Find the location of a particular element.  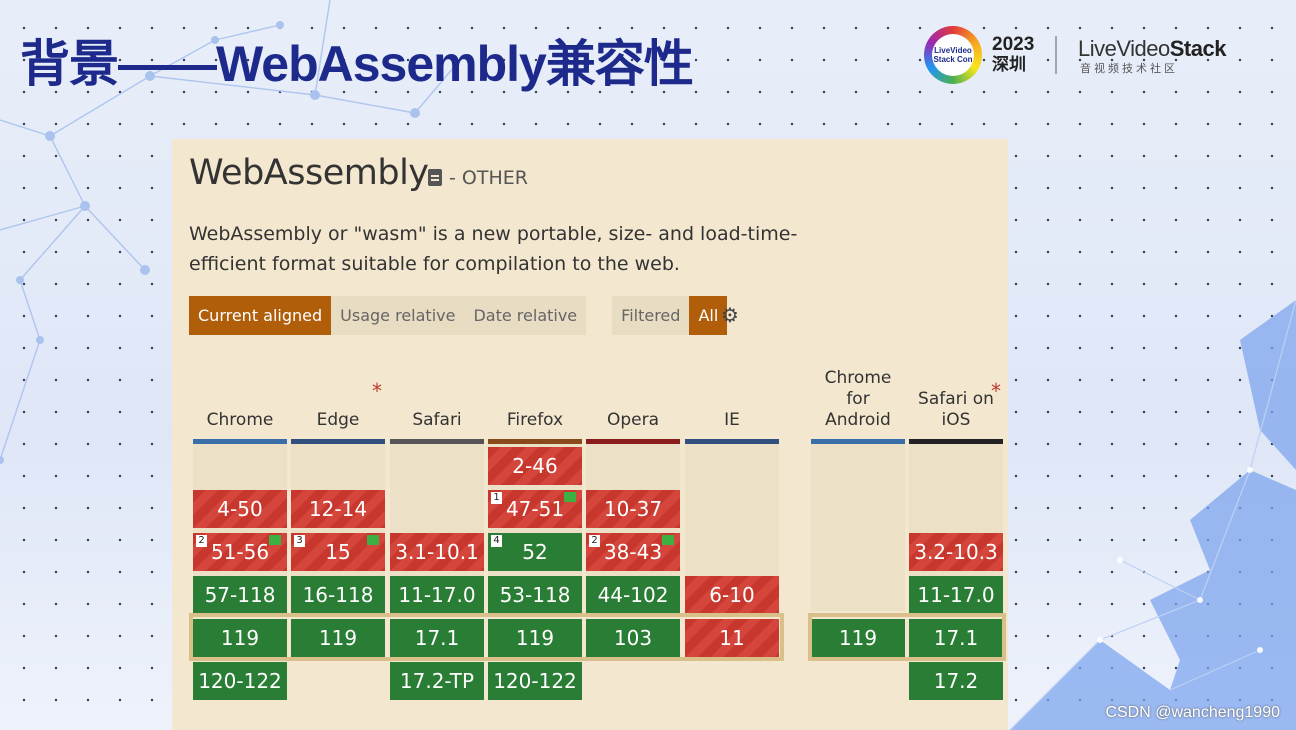

version-range: 6-10 is located at coordinates (732, 595).